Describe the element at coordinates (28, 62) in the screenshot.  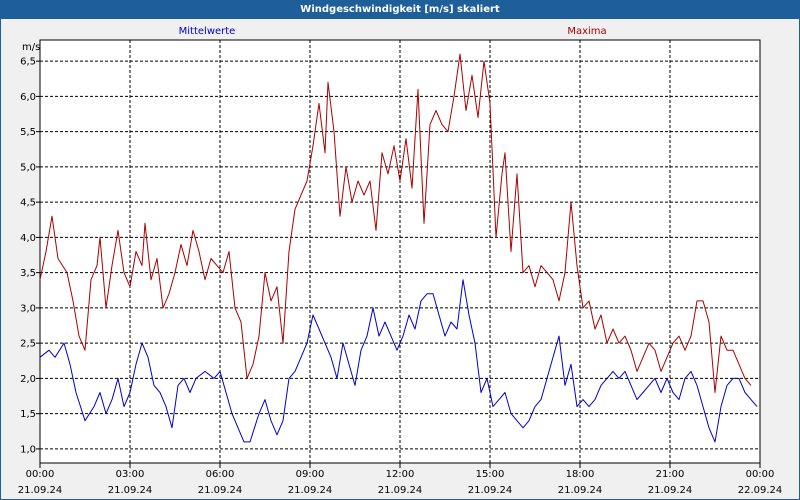
I see `y-tick-label: 6,5` at that location.